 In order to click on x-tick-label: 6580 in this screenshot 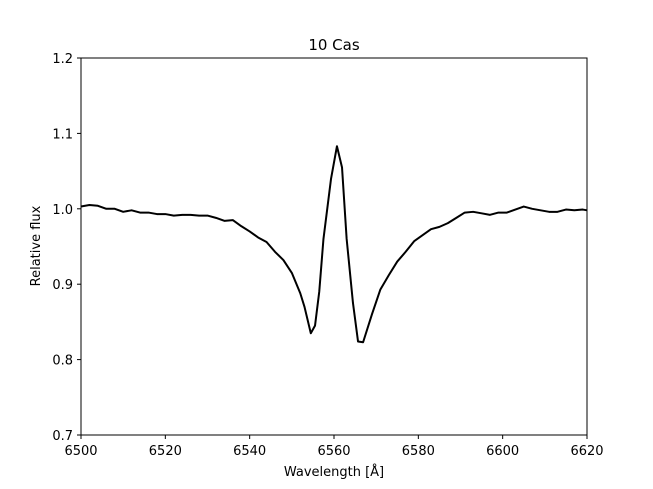, I will do `click(418, 451)`.